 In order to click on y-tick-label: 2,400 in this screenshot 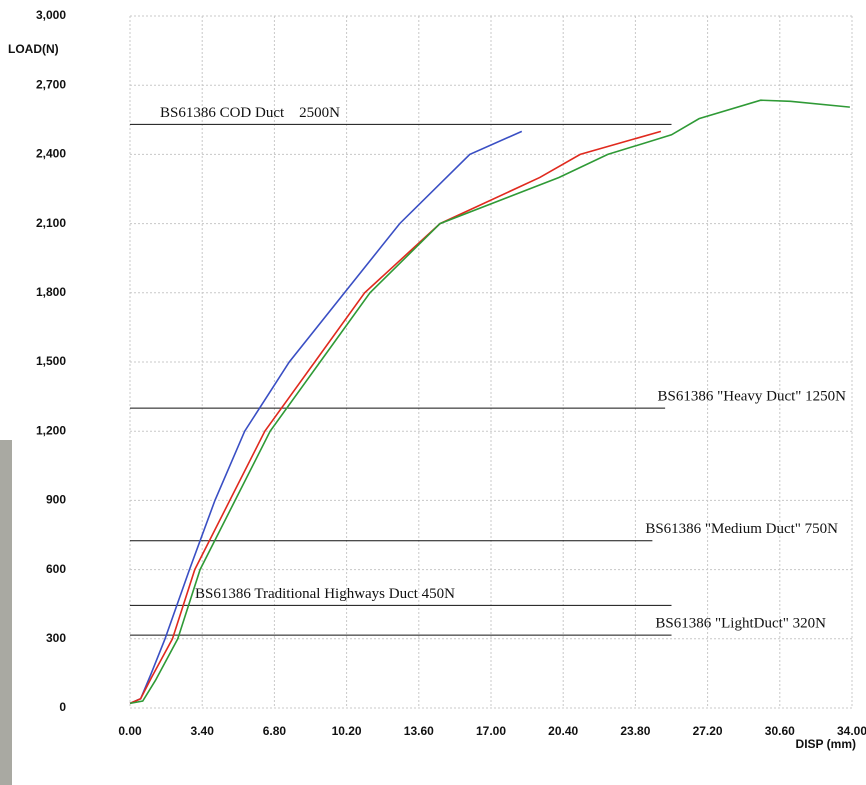, I will do `click(51, 154)`.